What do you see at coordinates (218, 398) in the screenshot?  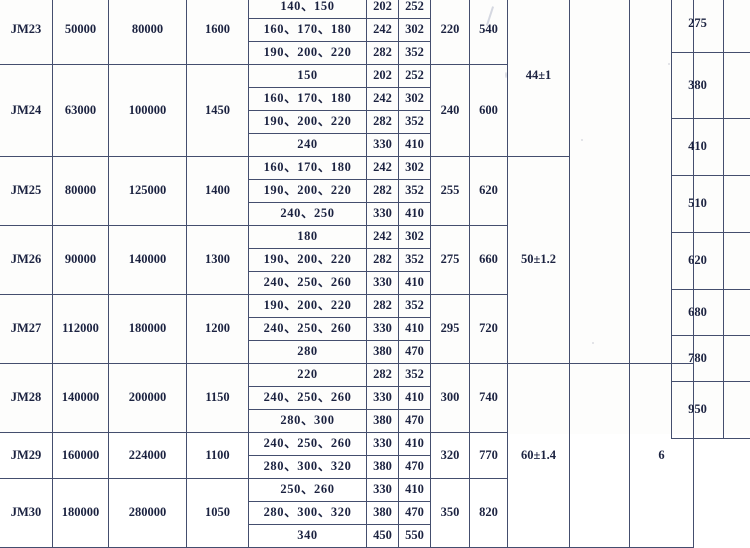 I see `cell-speed: 1150` at bounding box center [218, 398].